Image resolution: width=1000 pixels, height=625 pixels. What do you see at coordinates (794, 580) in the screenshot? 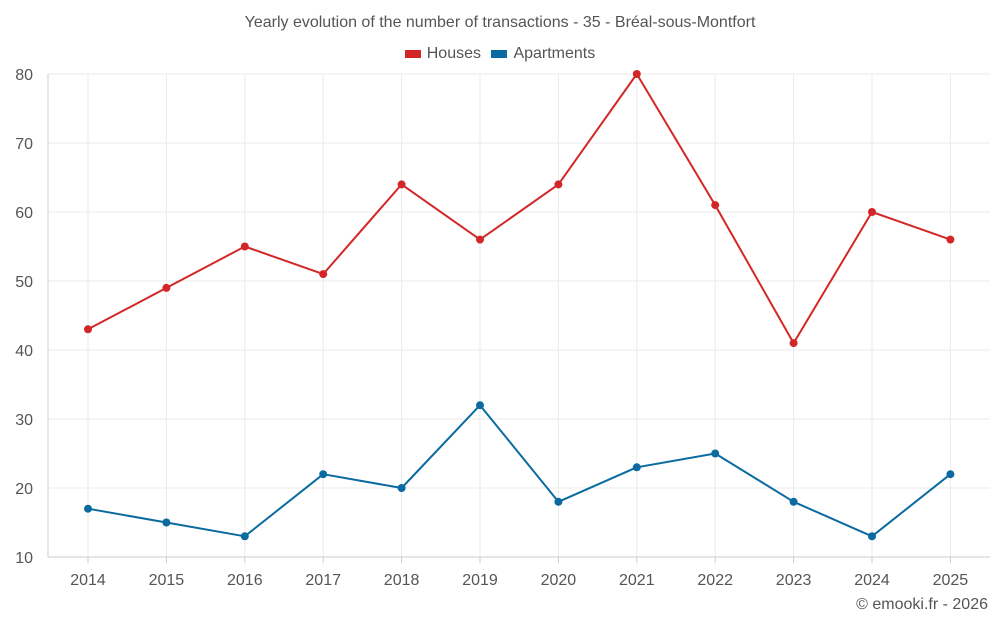
I see `x-tick-label: 2023` at bounding box center [794, 580].